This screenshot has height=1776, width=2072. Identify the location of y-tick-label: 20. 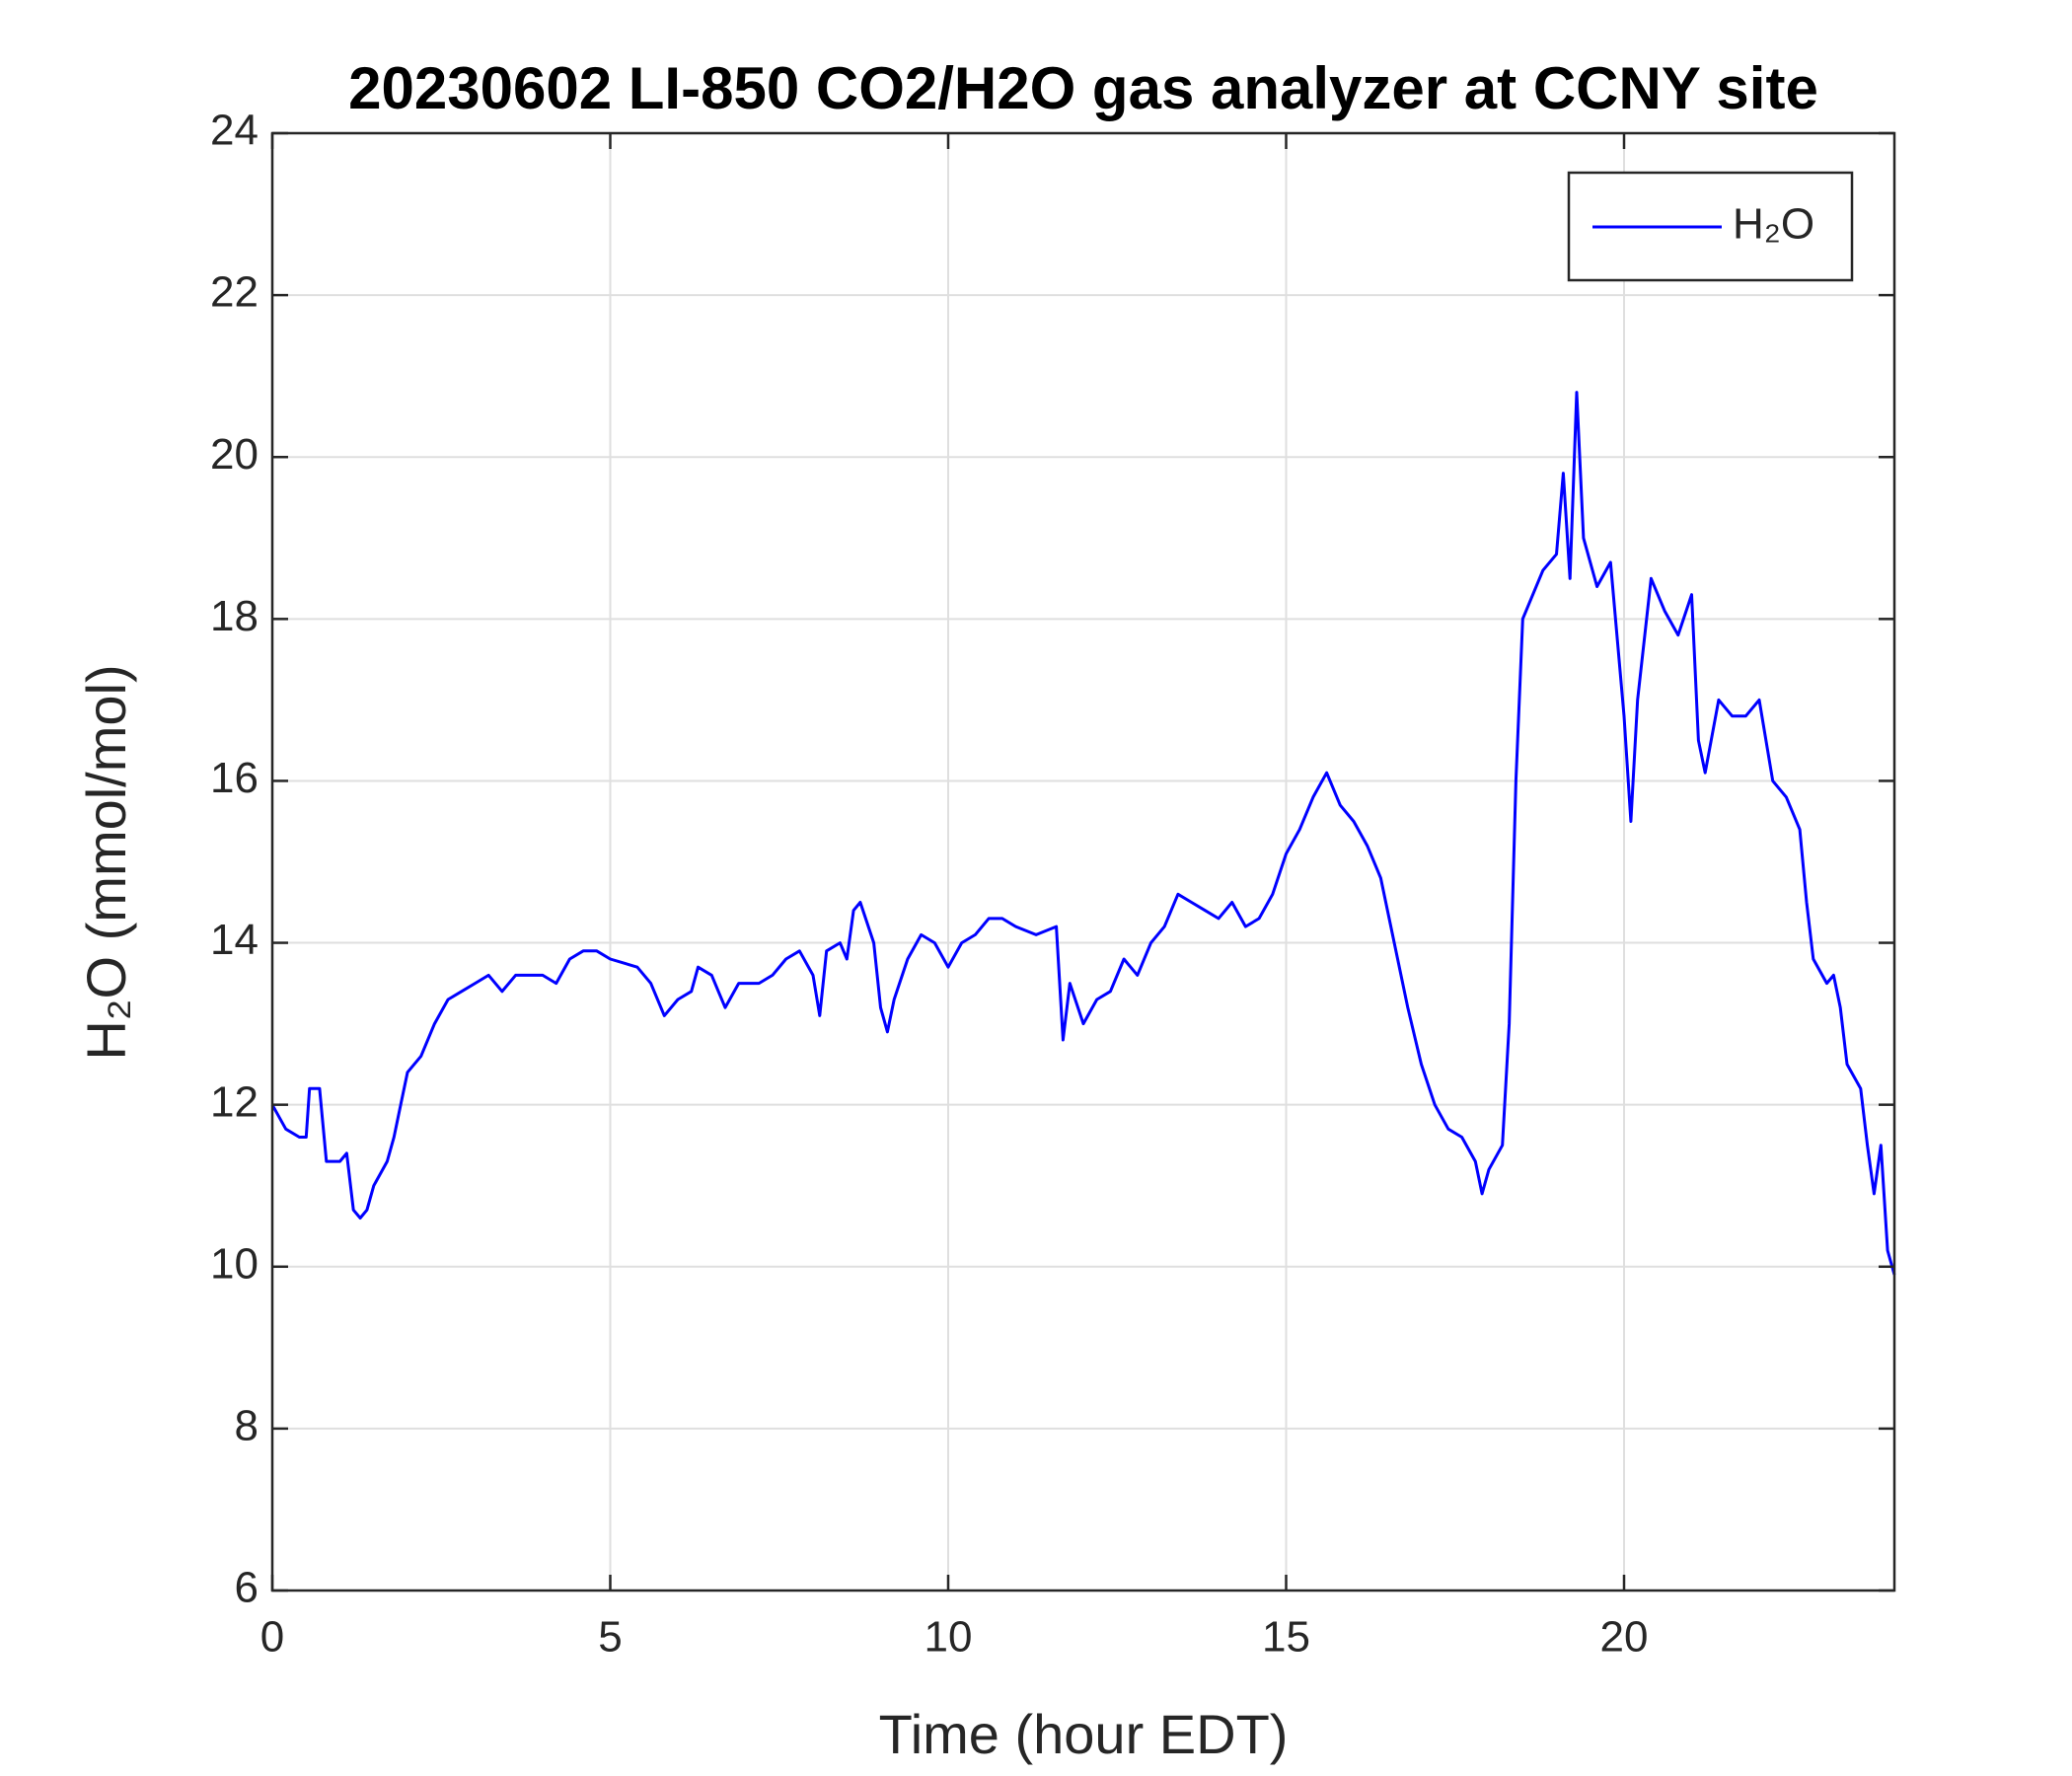
(235, 455).